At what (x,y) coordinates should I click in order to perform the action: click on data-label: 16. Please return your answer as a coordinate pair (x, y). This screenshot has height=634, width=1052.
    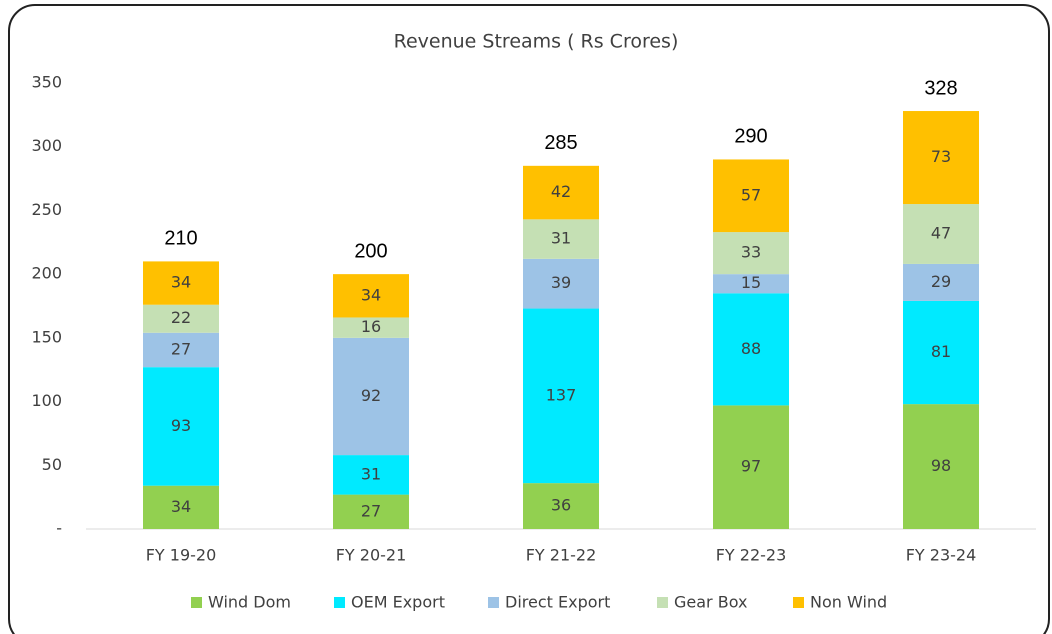
    Looking at the image, I should click on (371, 326).